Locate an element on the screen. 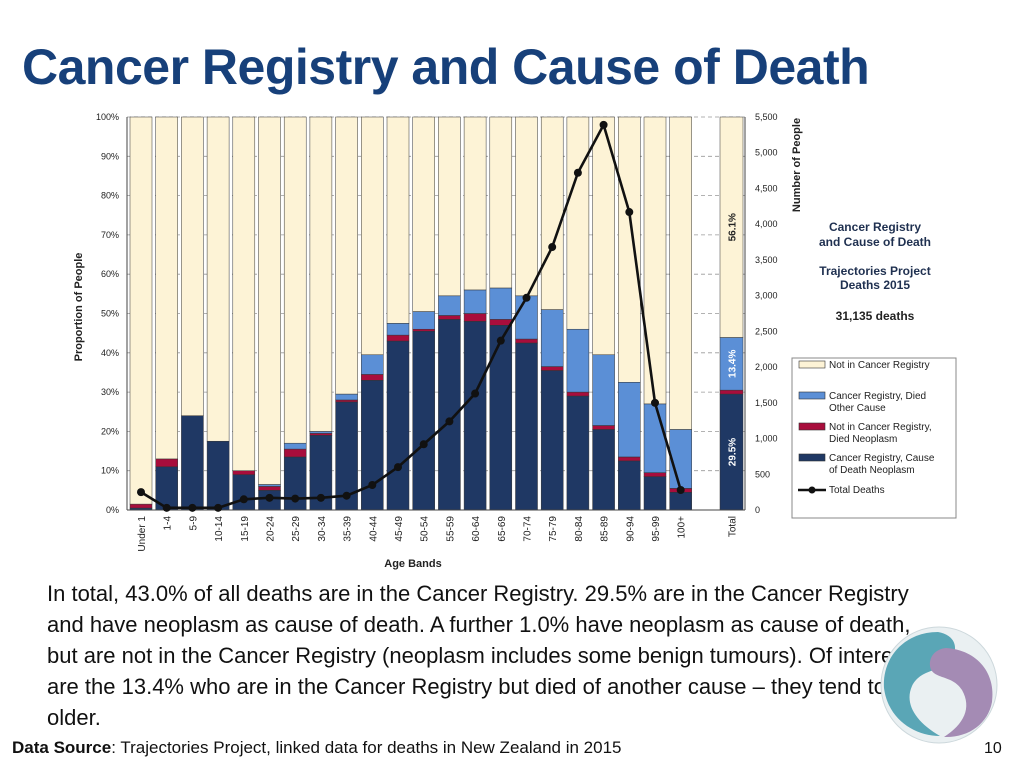  total-value-label: 13.4% is located at coordinates (733, 364).